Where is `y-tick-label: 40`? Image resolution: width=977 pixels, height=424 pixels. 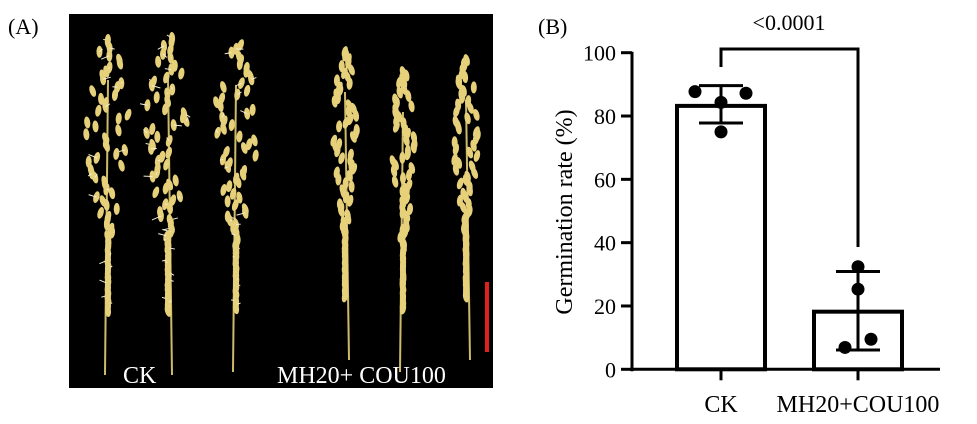 y-tick-label: 40 is located at coordinates (605, 243).